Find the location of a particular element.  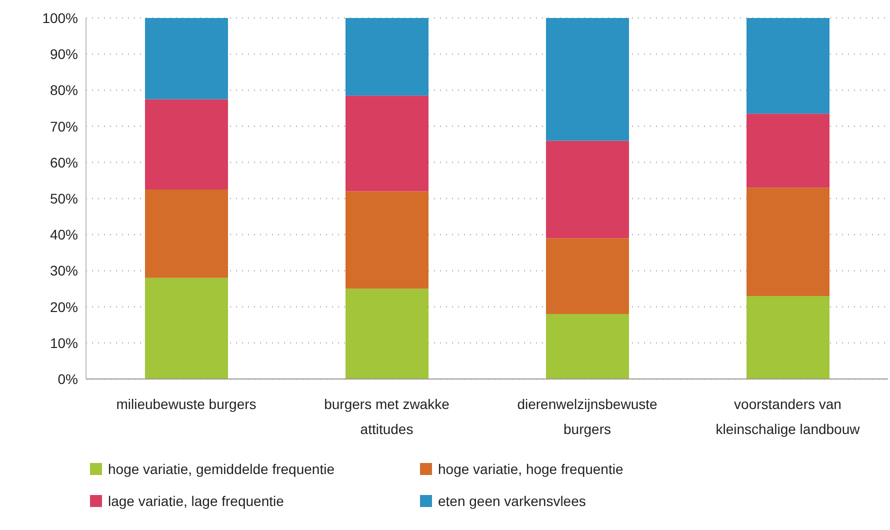

y-tick-label: 40% is located at coordinates (64, 234).